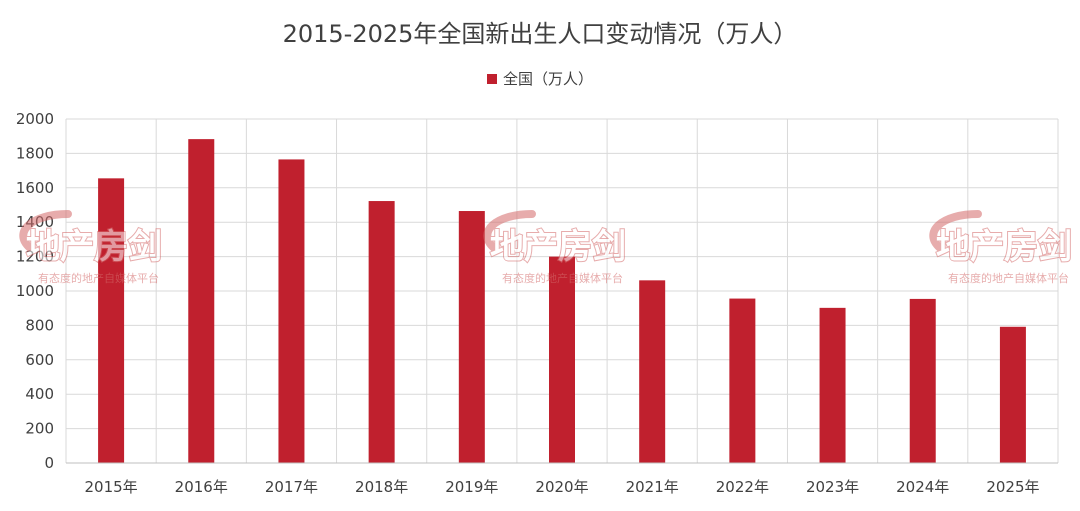  I want to click on y-tick-label: 1200, so click(35, 257).